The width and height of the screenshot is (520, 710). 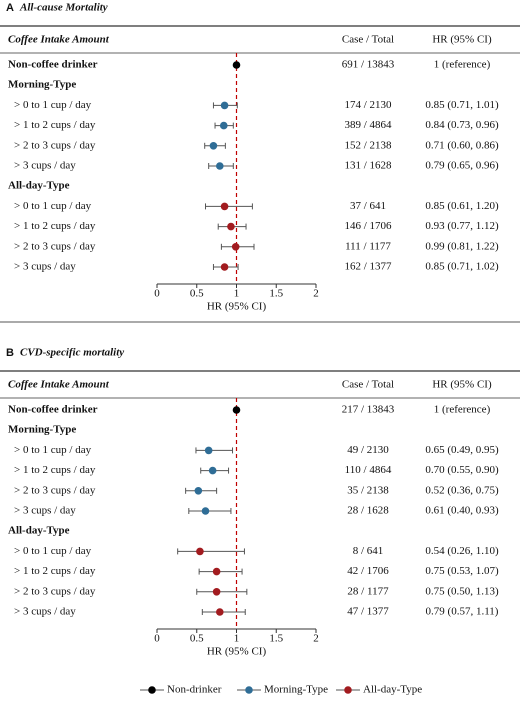 What do you see at coordinates (194, 690) in the screenshot?
I see `legend-label: Non-drinker` at bounding box center [194, 690].